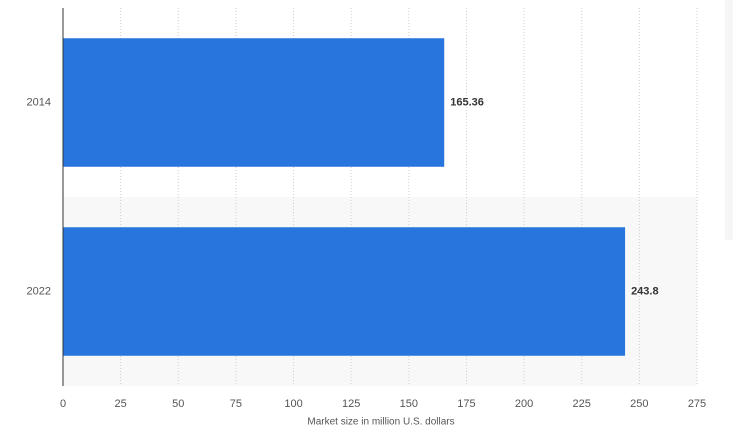 This screenshot has width=733, height=447. What do you see at coordinates (39, 102) in the screenshot?
I see `y-tick-label: 2014` at bounding box center [39, 102].